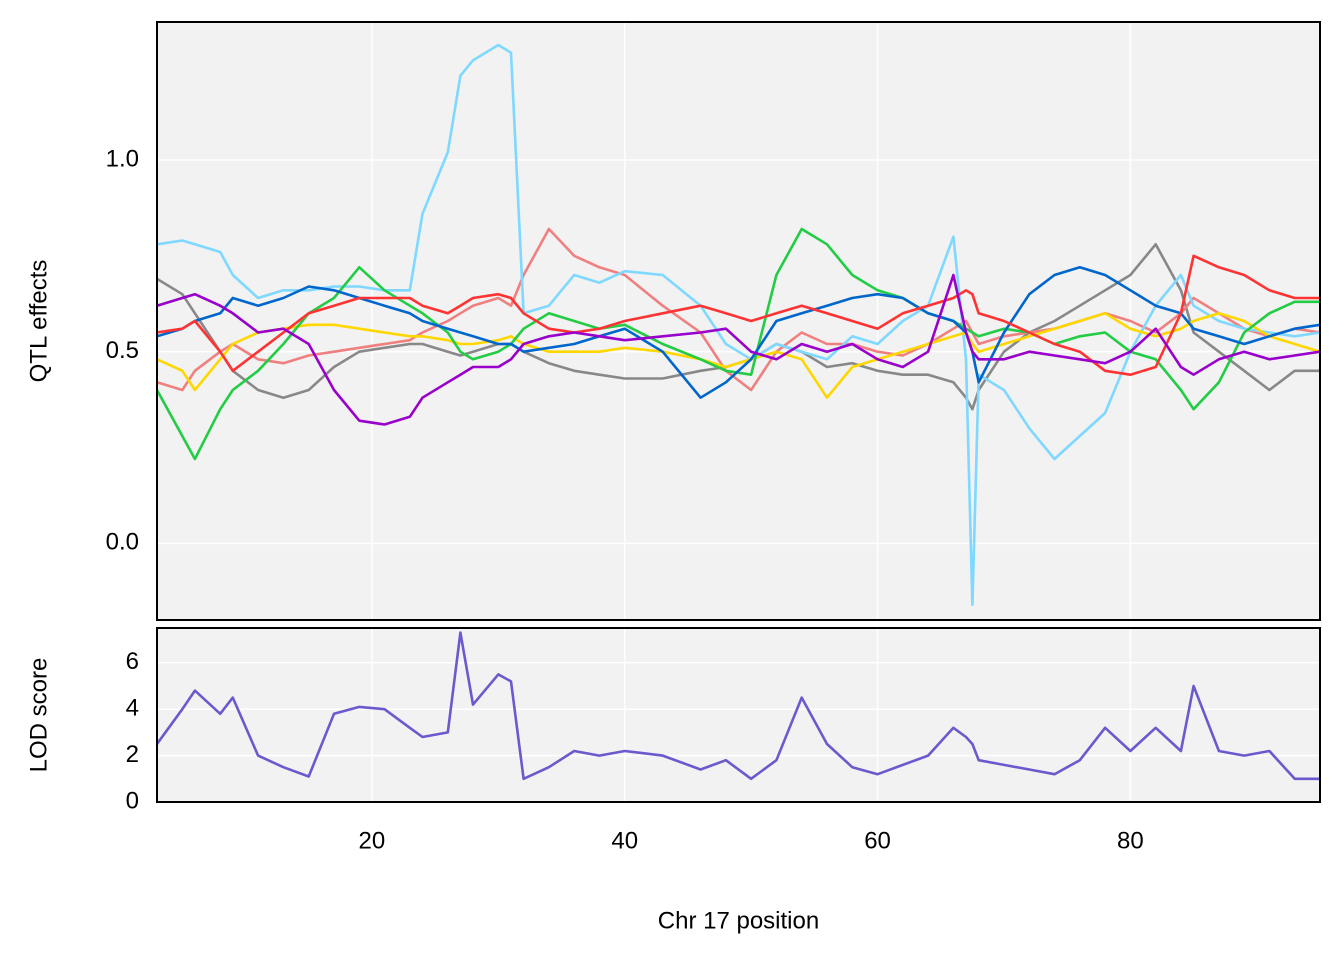 This screenshot has height=960, width=1344. I want to click on y-tick-label: 2, so click(132, 754).